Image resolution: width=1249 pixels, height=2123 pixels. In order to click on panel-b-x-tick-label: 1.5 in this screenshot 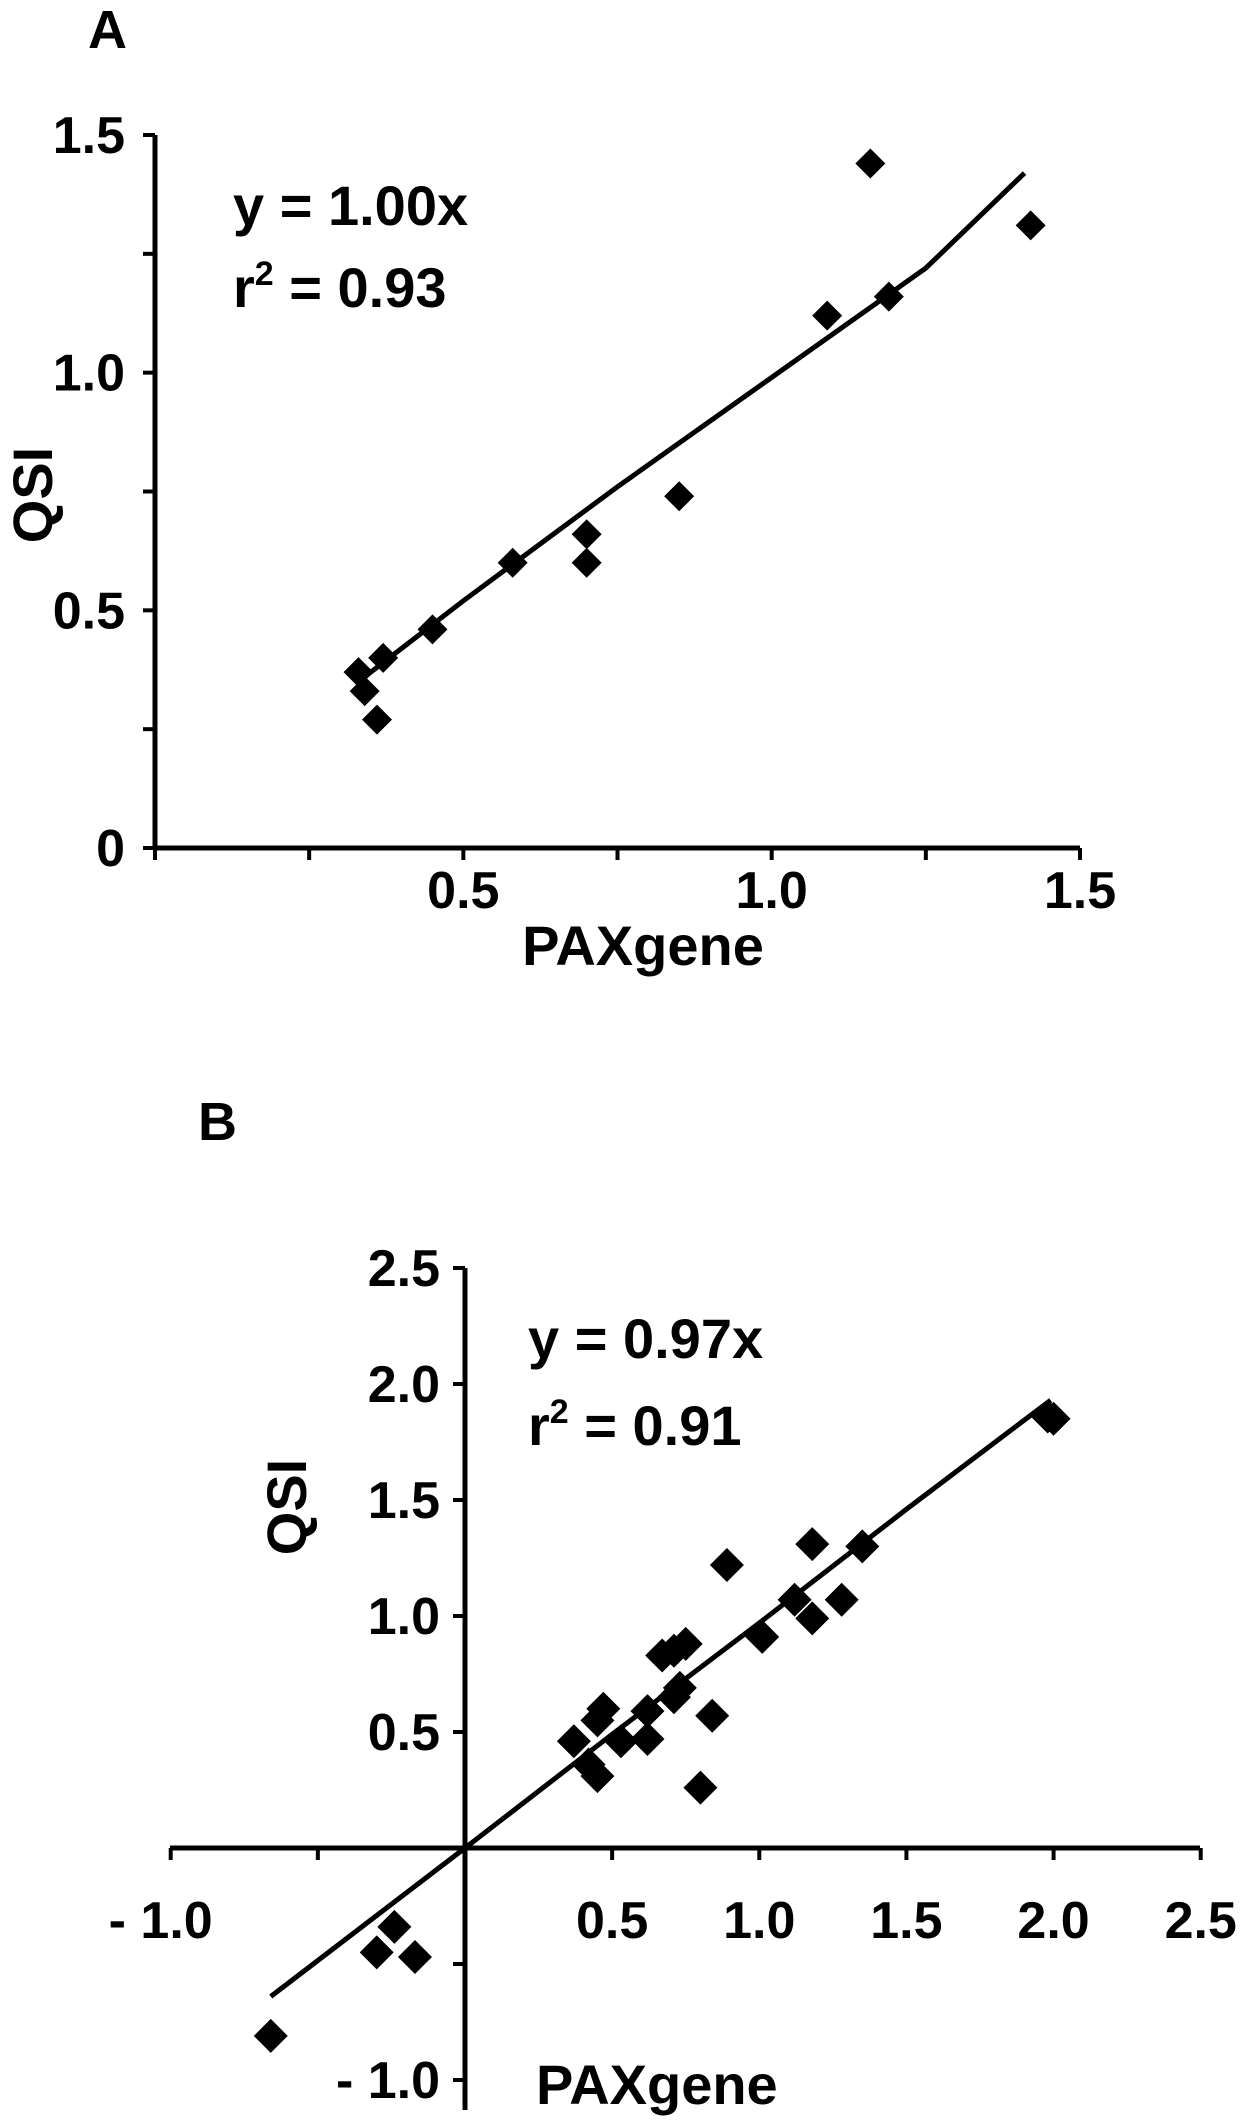, I will do `click(906, 1921)`.